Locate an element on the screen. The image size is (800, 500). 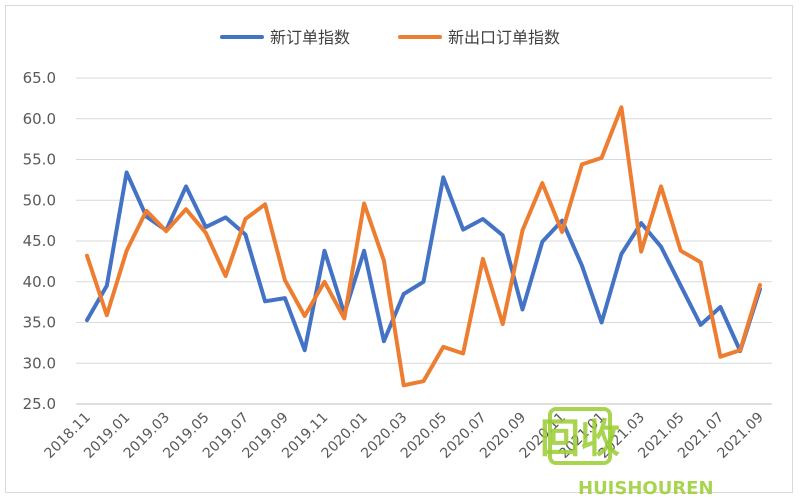
watermark-brand-text: HUISHOUREN is located at coordinates (646, 488).